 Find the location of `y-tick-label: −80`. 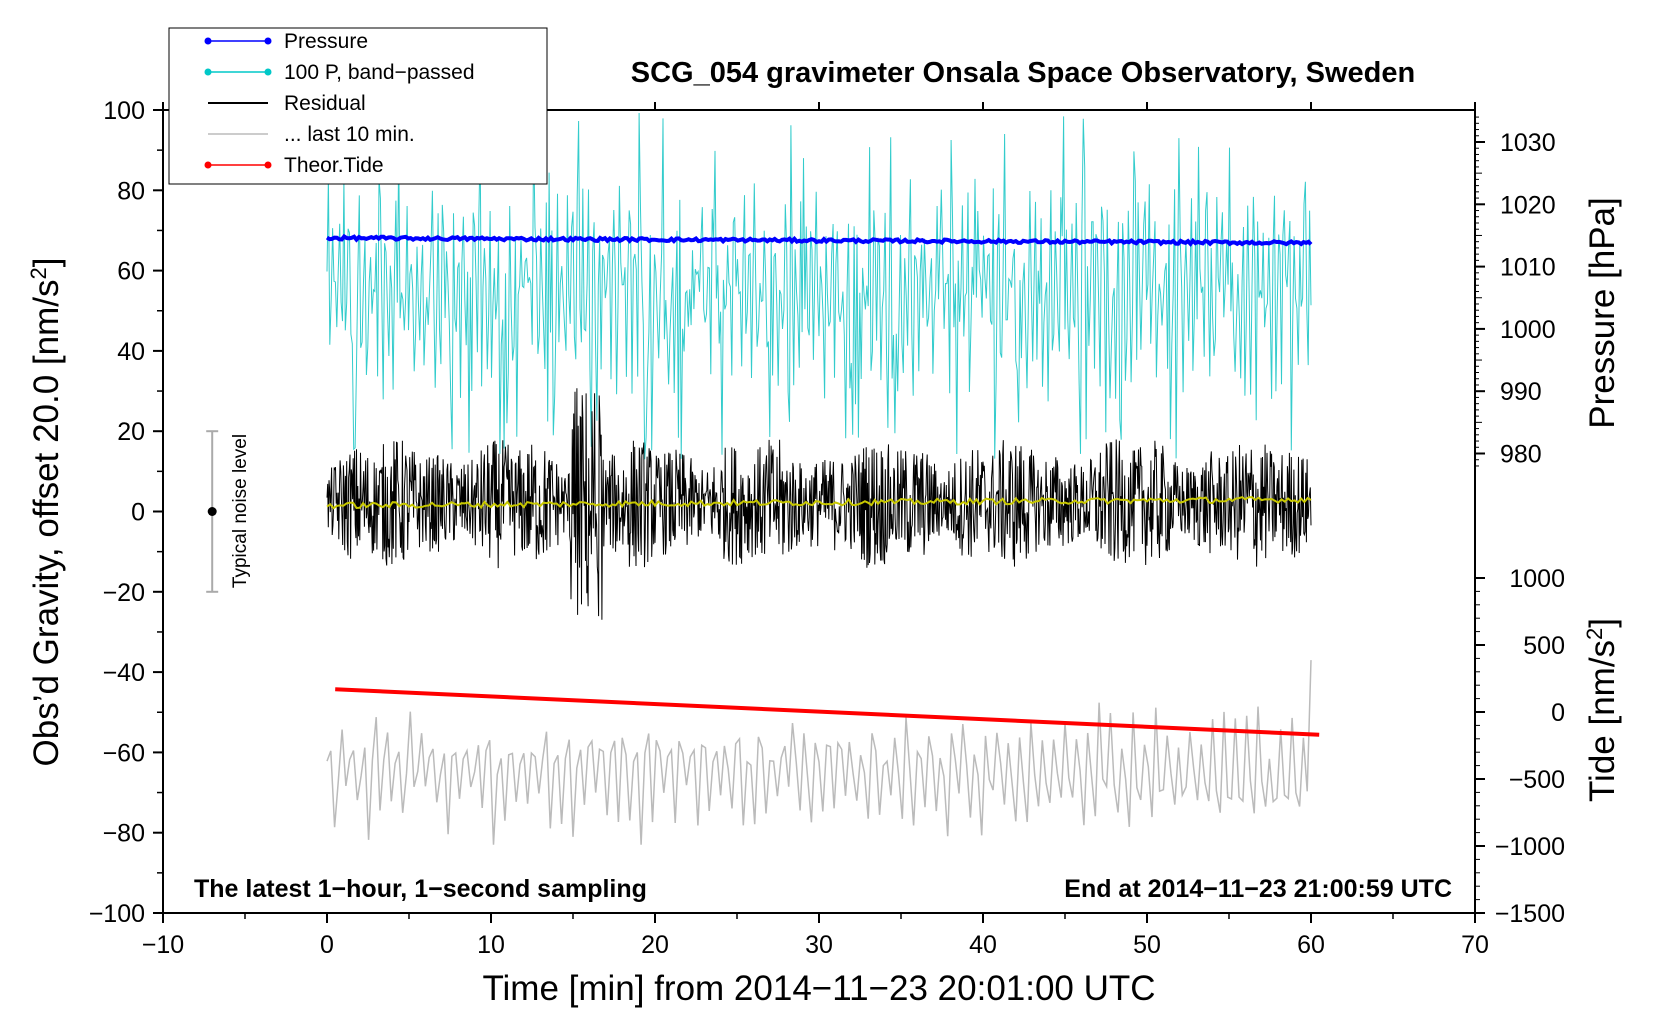

y-tick-label: −80 is located at coordinates (124, 834).